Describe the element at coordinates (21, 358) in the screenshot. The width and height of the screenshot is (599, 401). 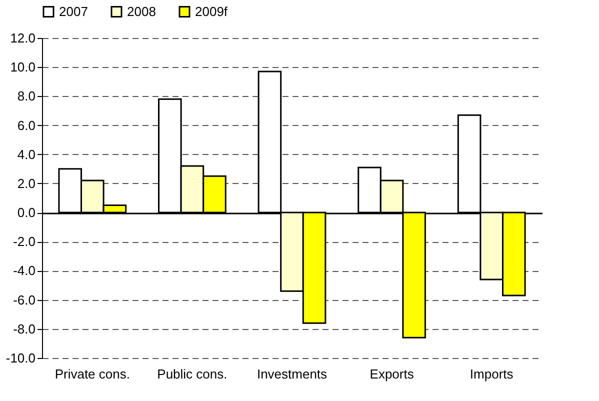
I see `y-tick-label: -10.0` at that location.